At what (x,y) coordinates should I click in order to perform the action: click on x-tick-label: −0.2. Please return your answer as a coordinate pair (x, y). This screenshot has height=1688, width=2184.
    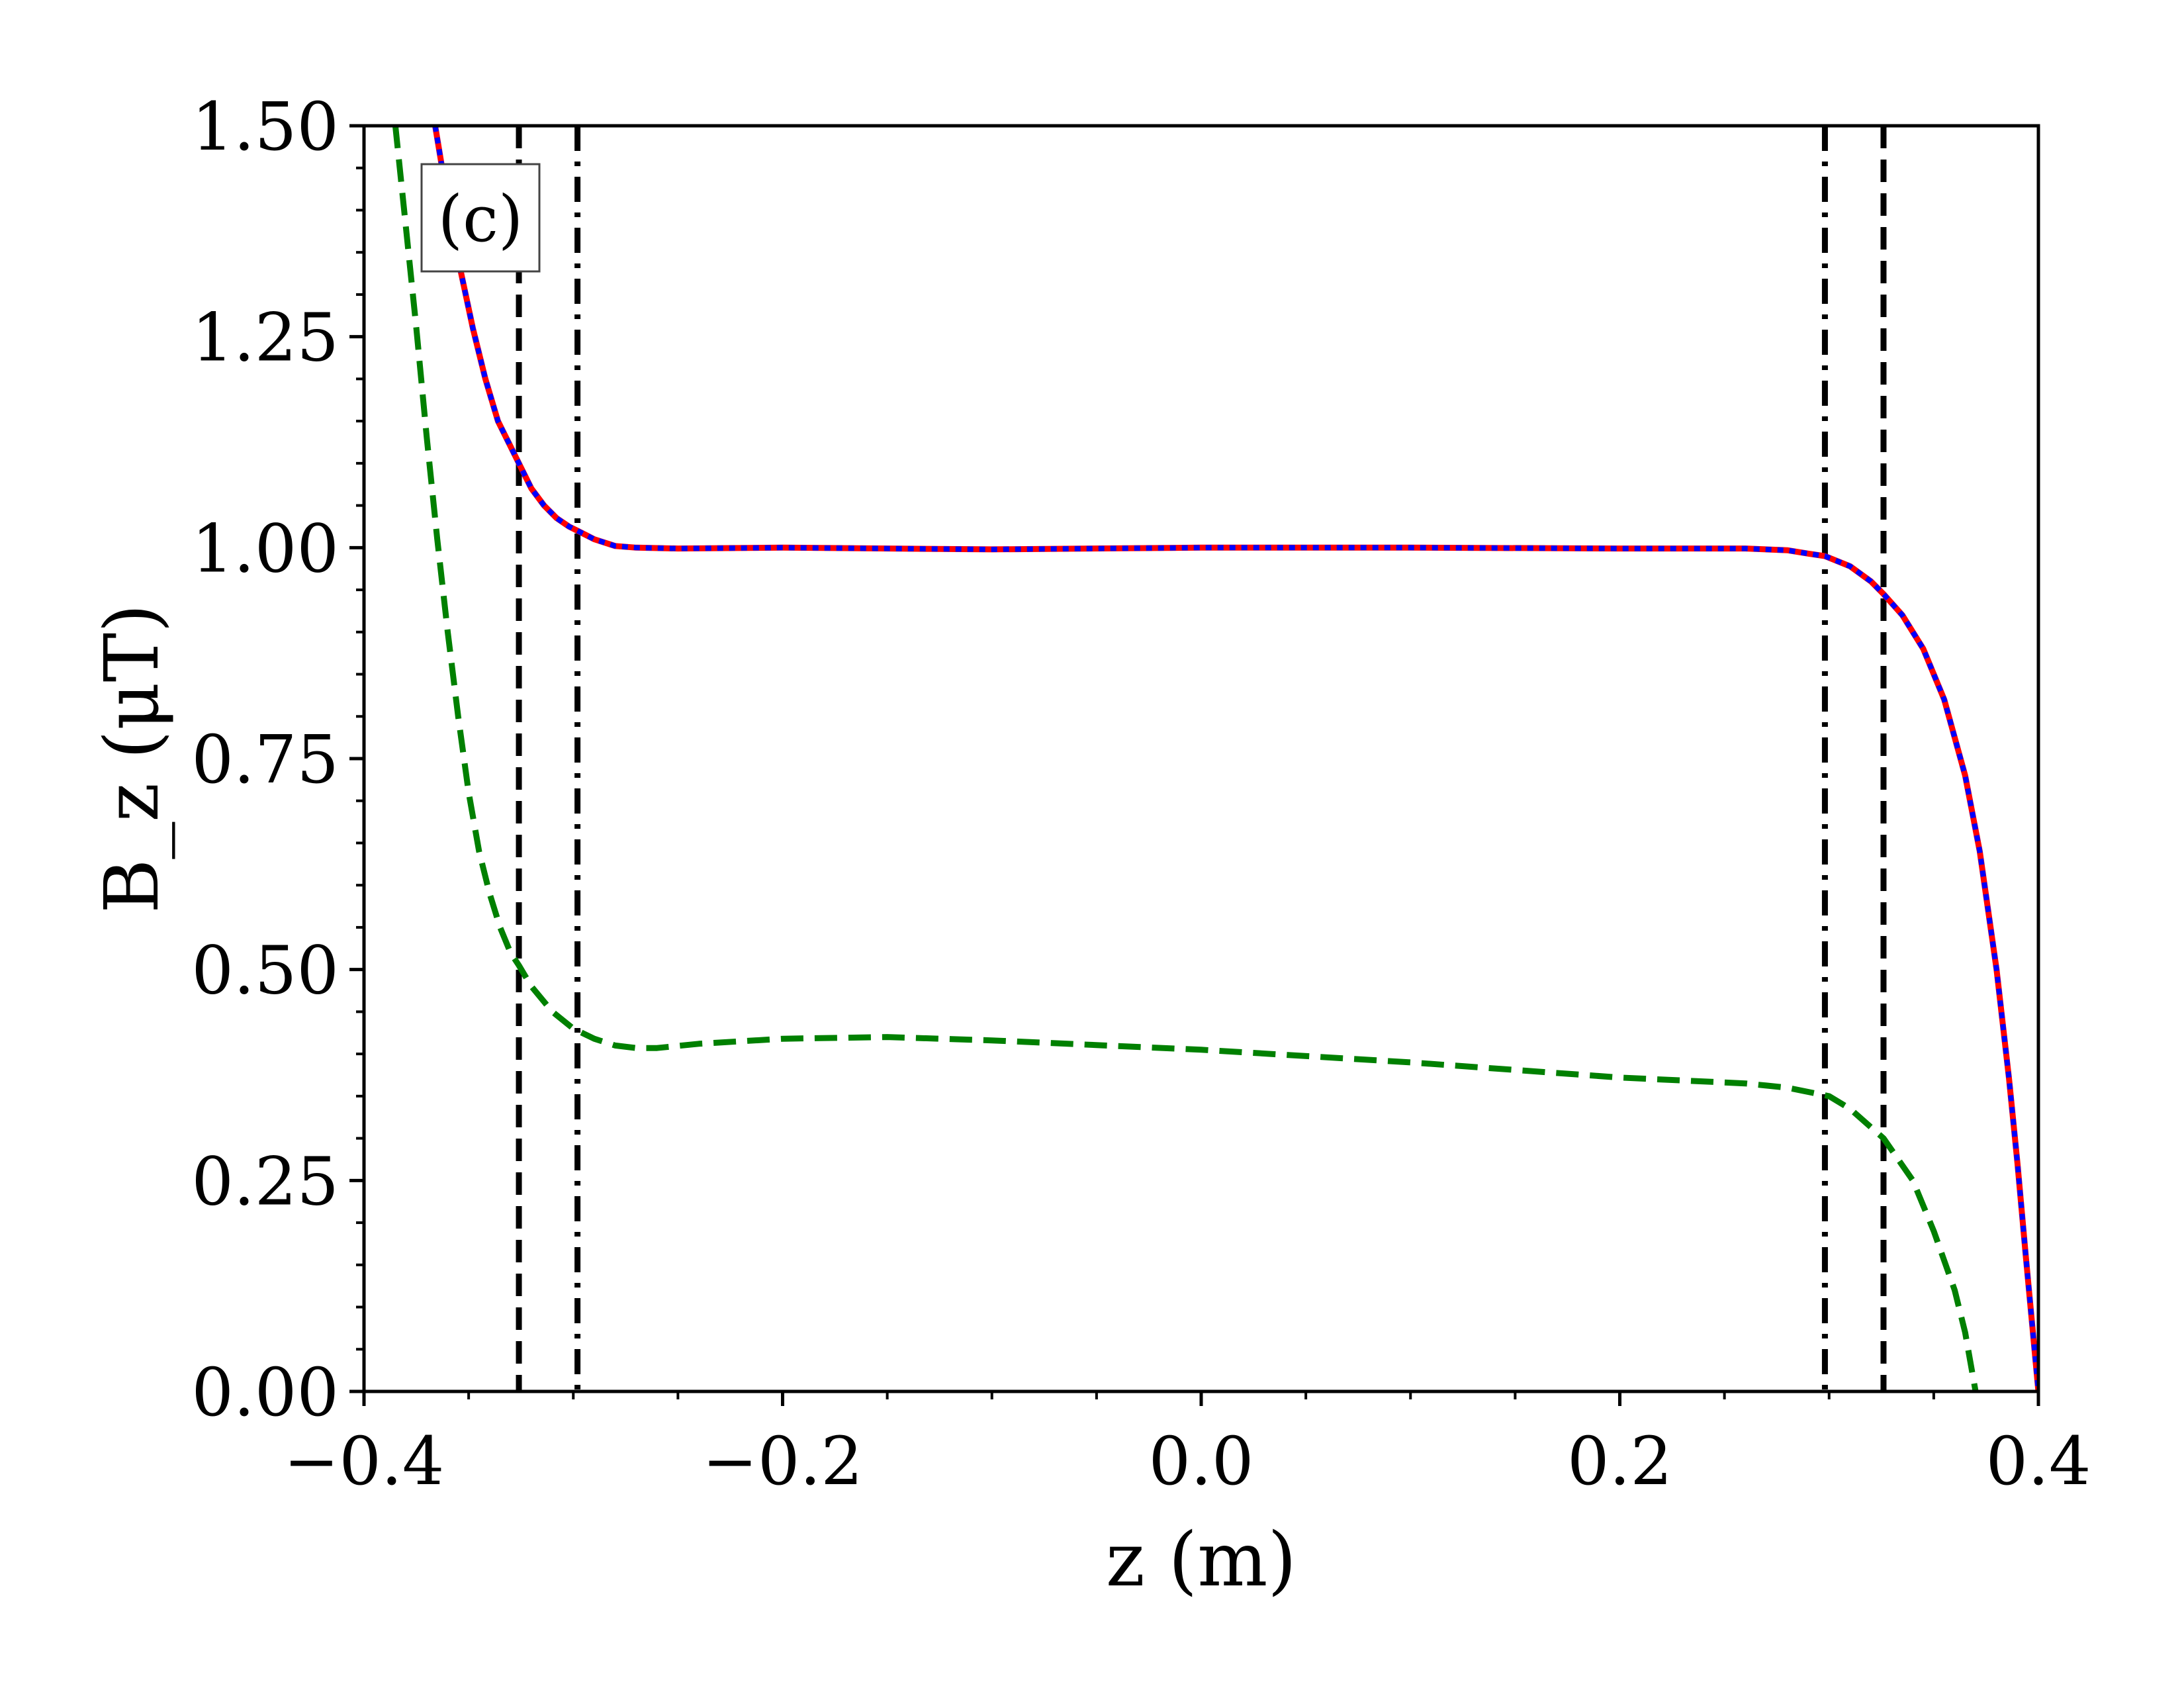
    Looking at the image, I should click on (782, 1461).